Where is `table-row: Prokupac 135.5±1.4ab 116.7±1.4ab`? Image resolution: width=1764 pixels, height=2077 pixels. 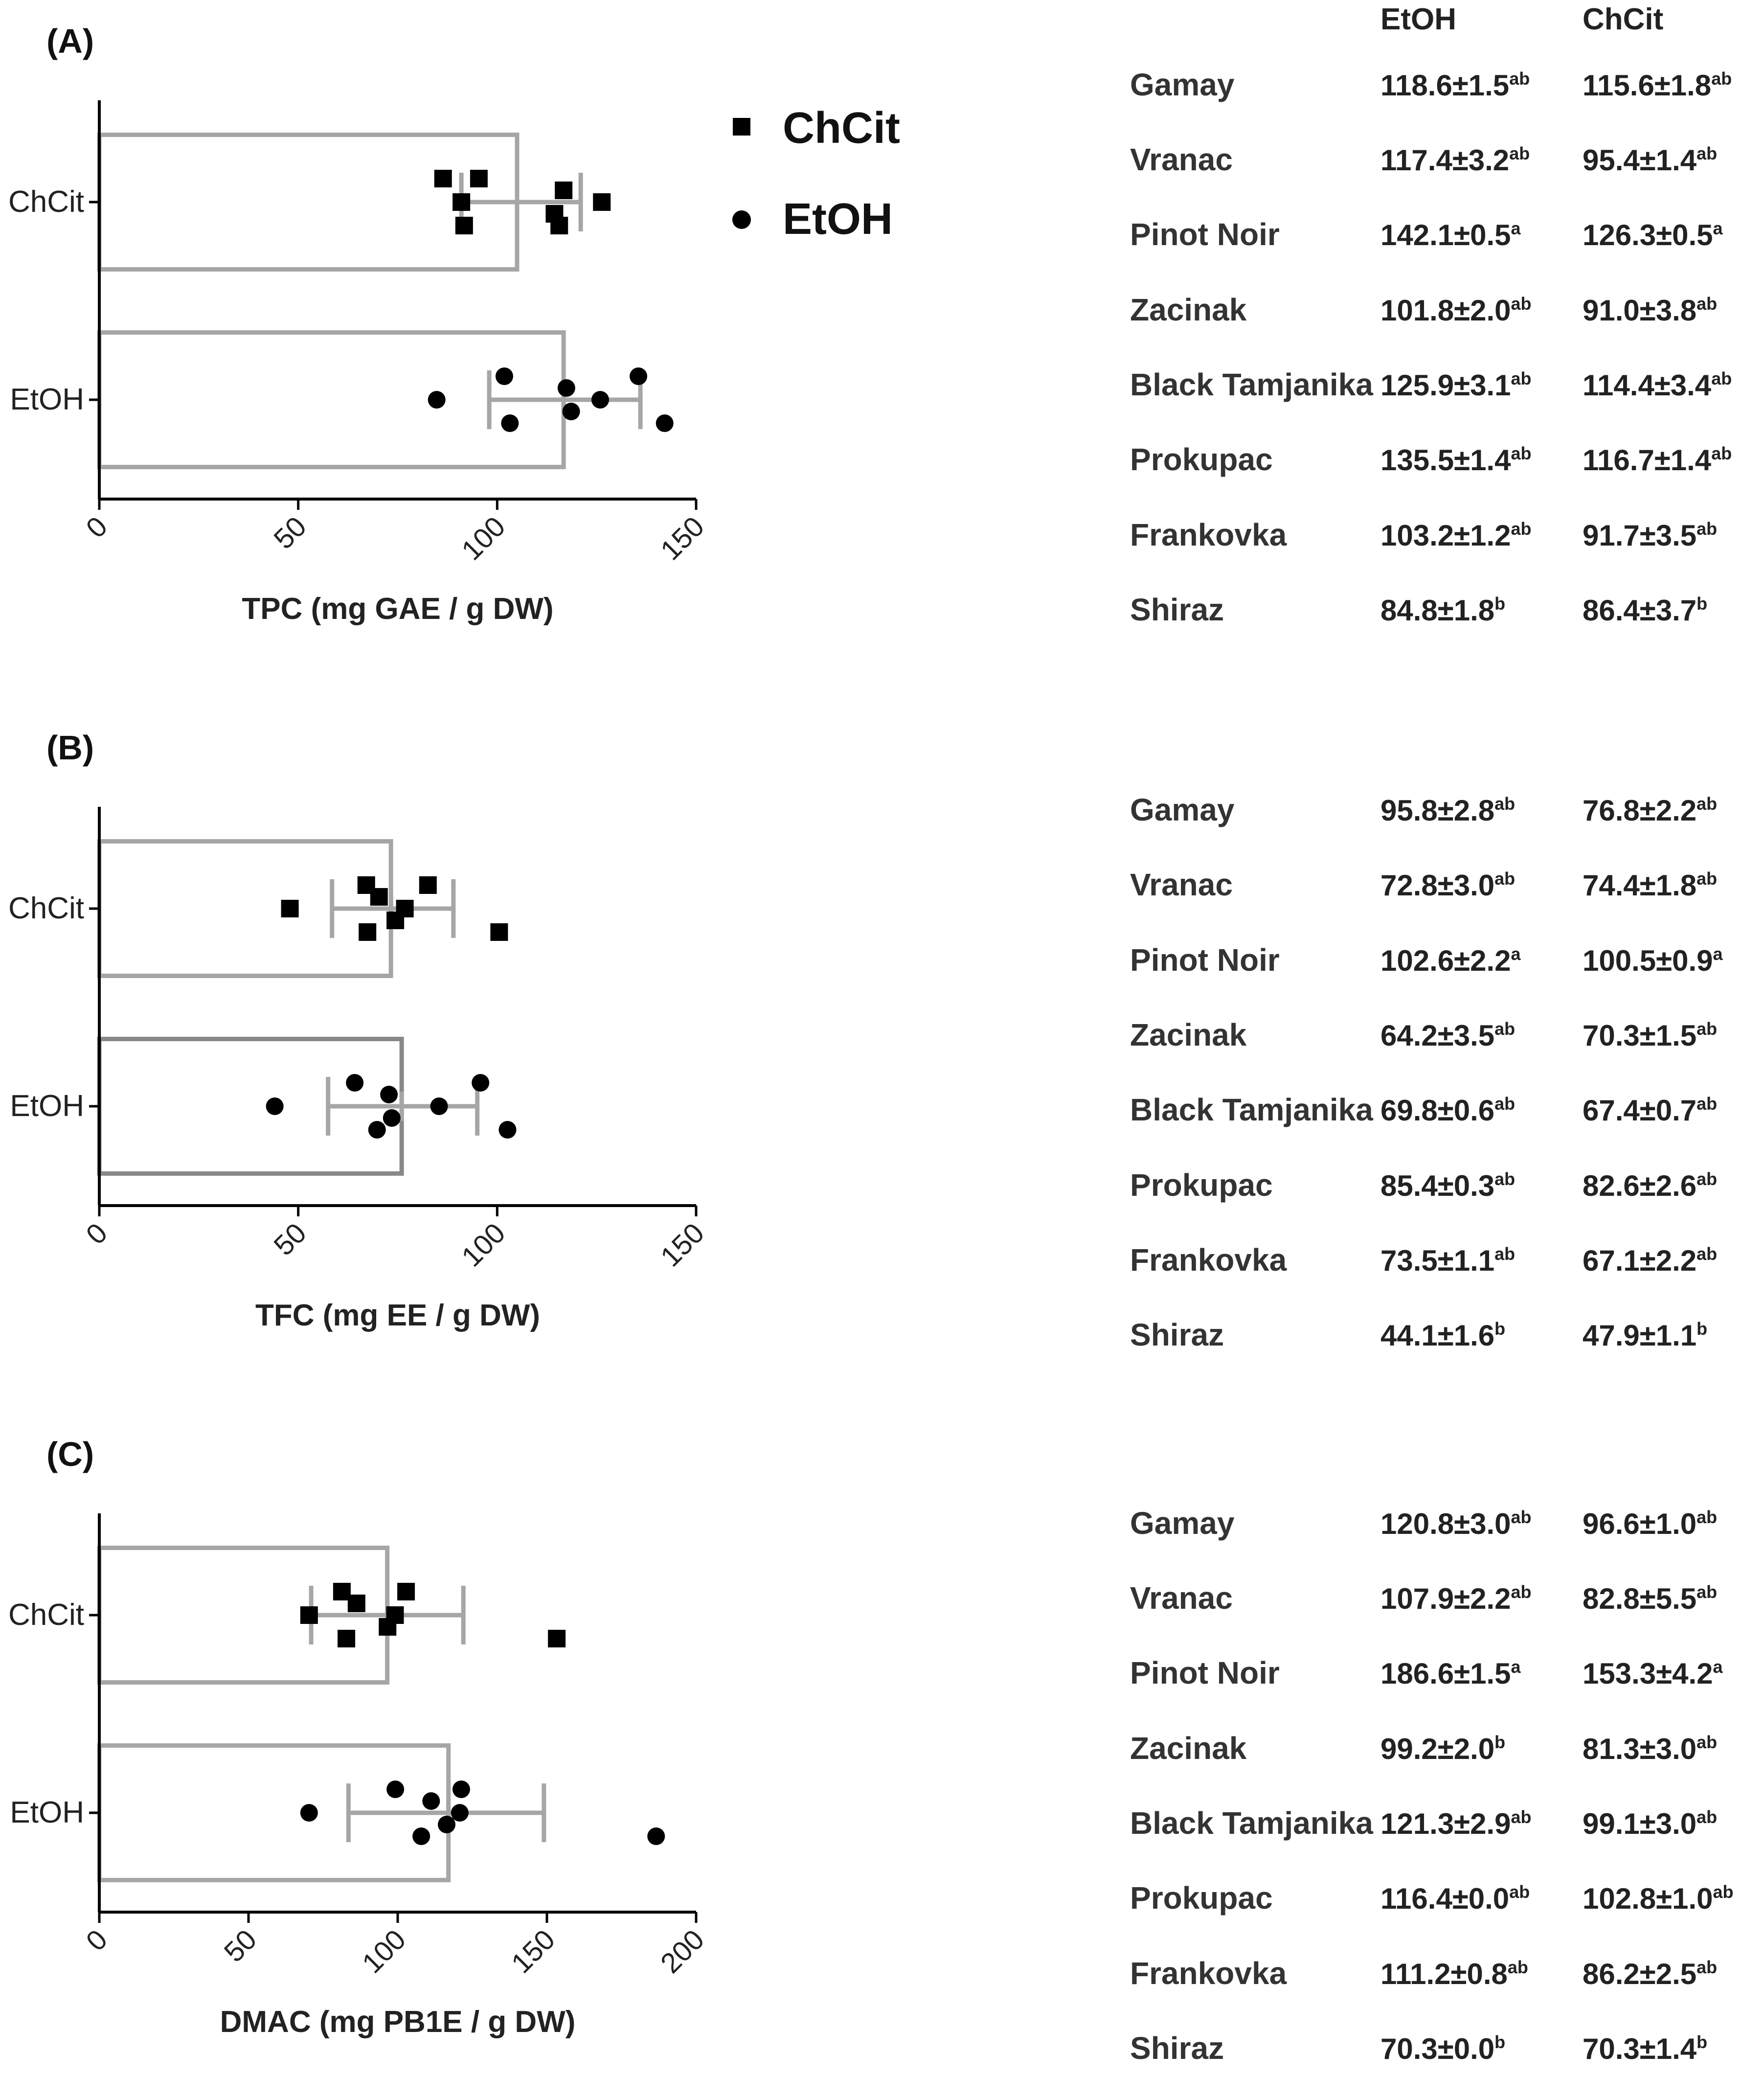
table-row: Prokupac 135.5±1.4ab 116.7±1.4ab is located at coordinates (1431, 460).